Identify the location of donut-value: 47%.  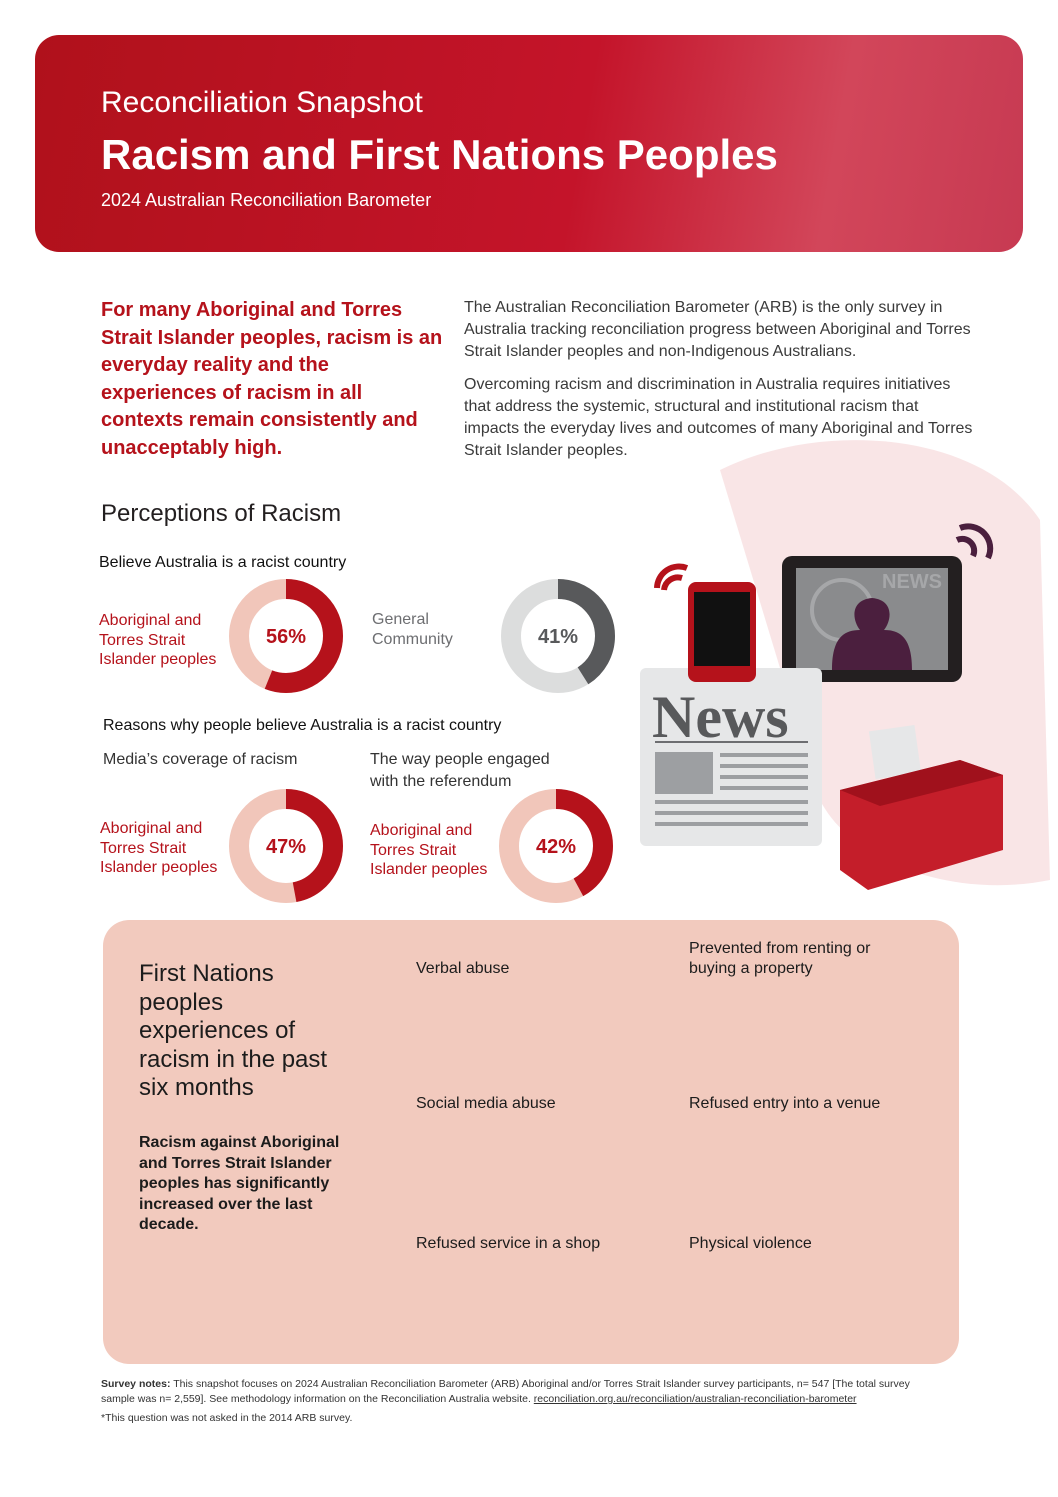
(286, 847).